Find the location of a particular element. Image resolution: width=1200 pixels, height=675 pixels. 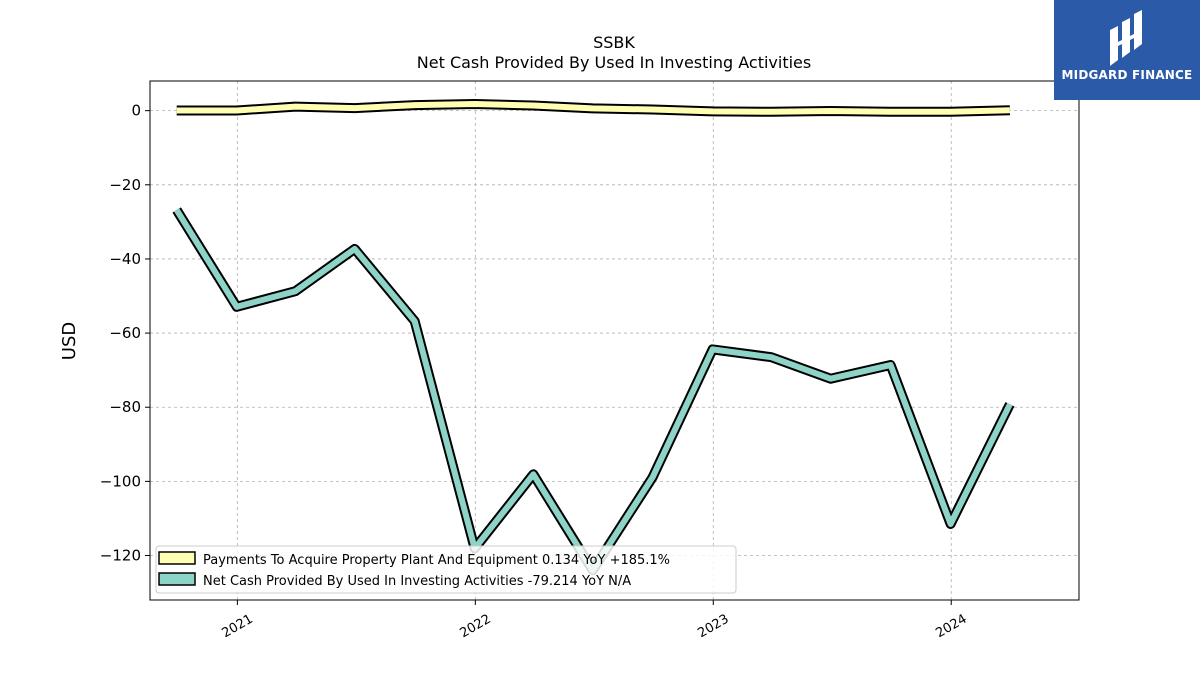

brand-name: MIDGARD FINANCE is located at coordinates (1127, 75).